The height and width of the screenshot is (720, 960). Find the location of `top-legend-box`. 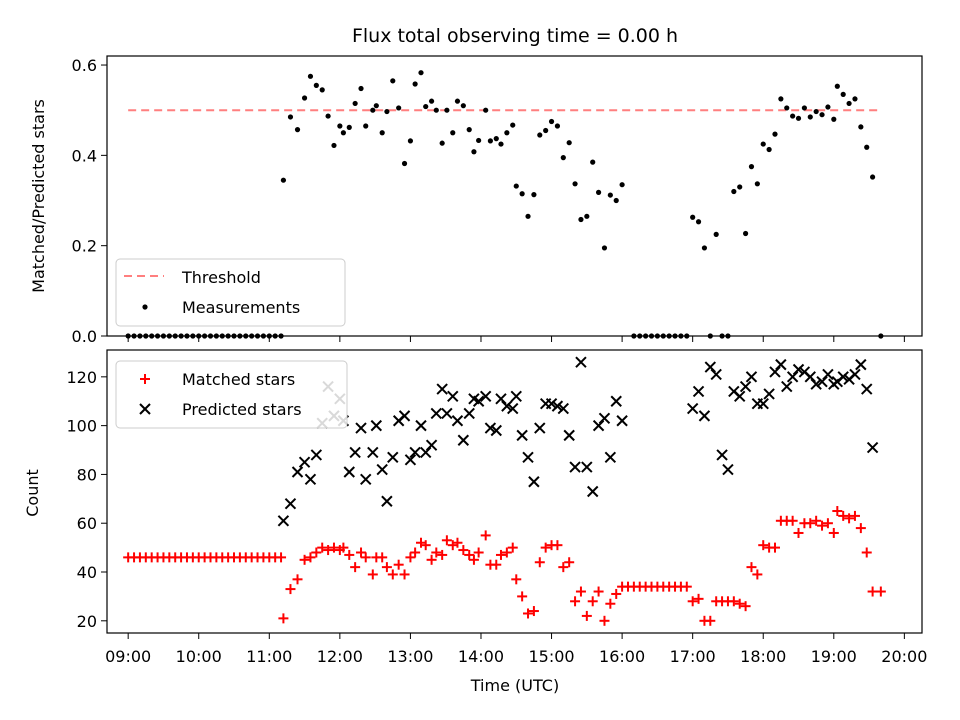

top-legend-box is located at coordinates (230, 292).